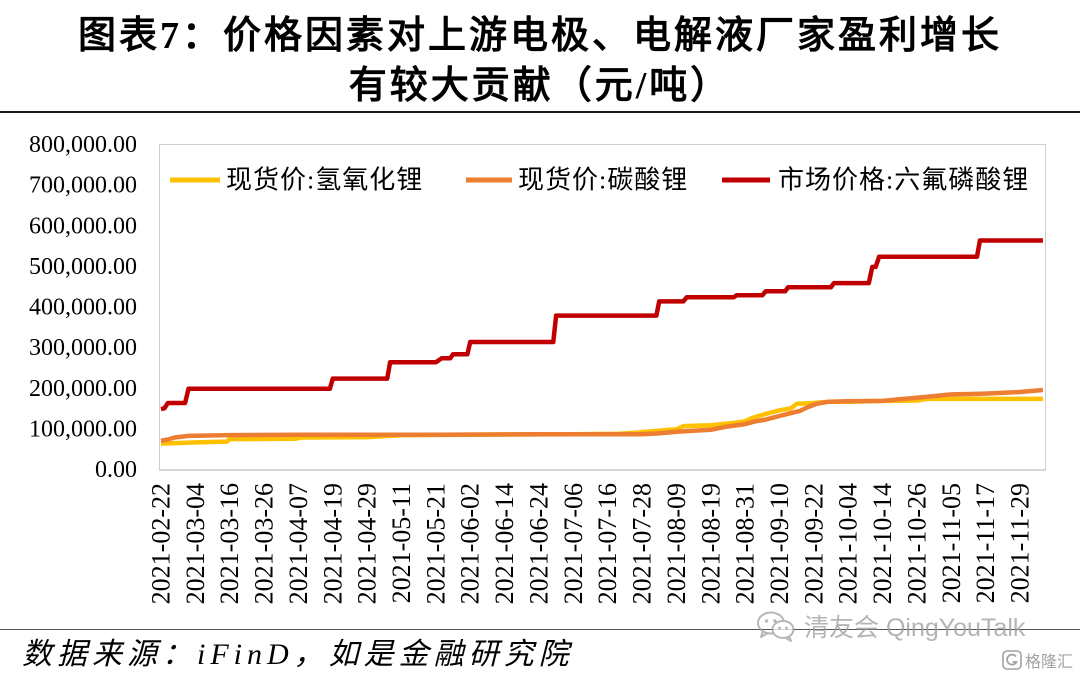 The height and width of the screenshot is (674, 1080). I want to click on legend-label: 现货价:碳酸锂, so click(603, 180).